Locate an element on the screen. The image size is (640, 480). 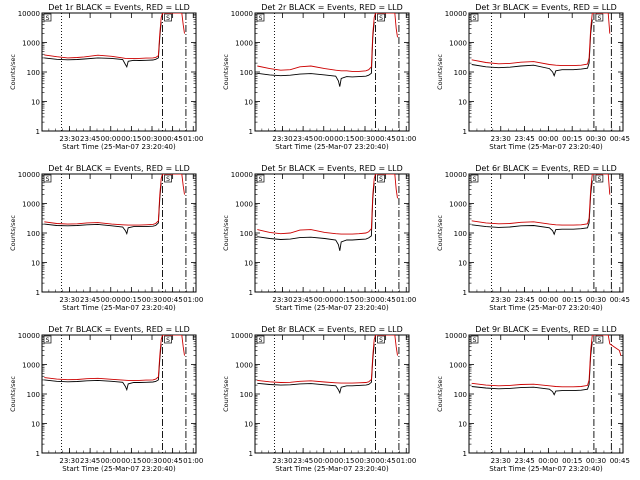
panel-title: Det 9r BLACK = Events, RED = LLD is located at coordinates (546, 329).